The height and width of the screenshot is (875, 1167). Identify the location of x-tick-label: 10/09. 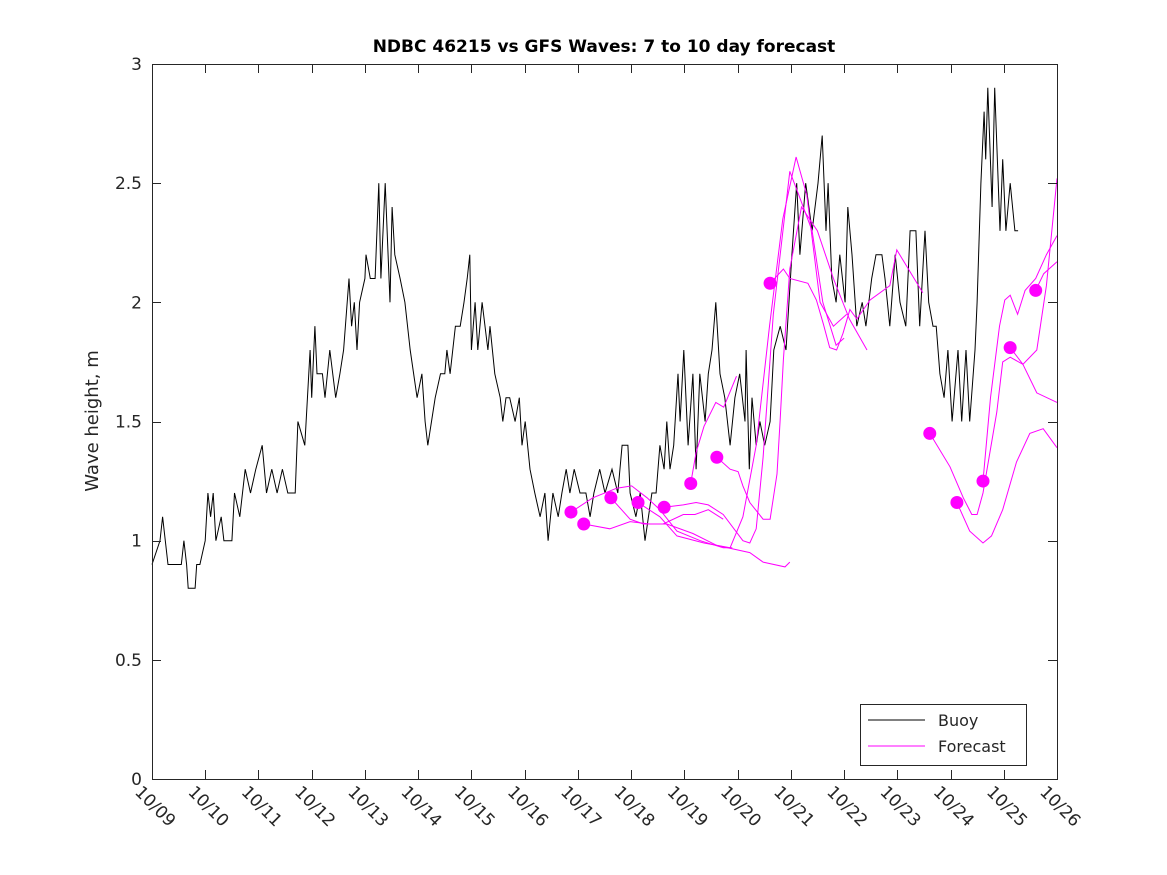
(154, 806).